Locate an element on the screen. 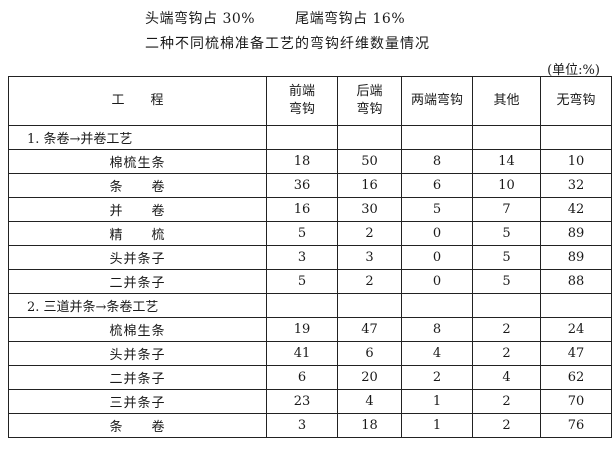  table-row: 头并条子 3 3 0 5 89 is located at coordinates (310, 257).